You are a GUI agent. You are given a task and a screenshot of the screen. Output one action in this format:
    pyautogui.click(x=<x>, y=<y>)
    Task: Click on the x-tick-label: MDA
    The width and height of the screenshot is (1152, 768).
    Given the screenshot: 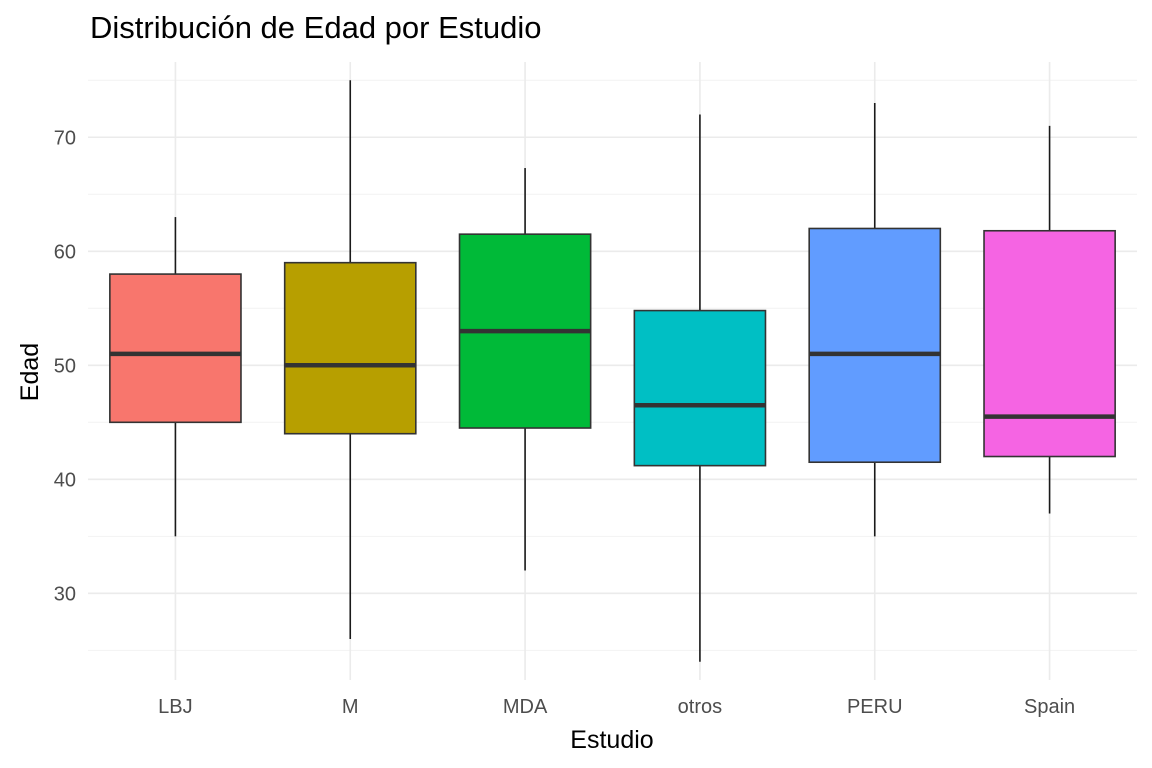 What is the action you would take?
    pyautogui.click(x=525, y=707)
    